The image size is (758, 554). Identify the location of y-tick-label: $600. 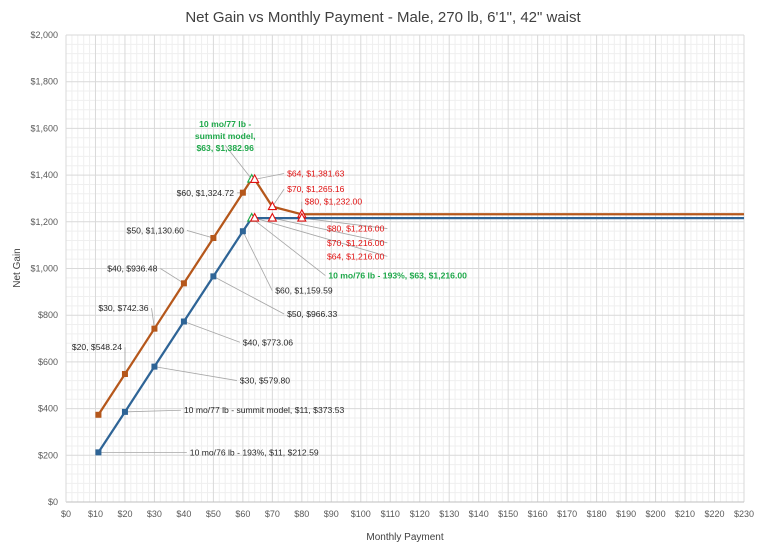
(48, 362).